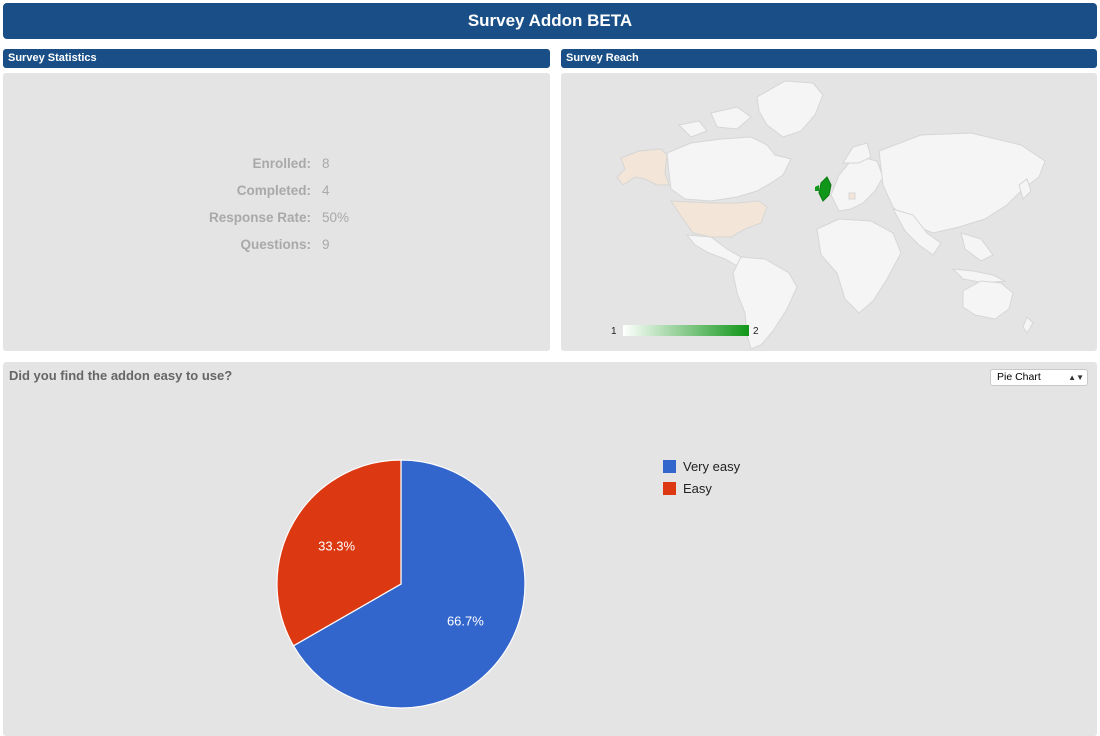 The height and width of the screenshot is (736, 1100). I want to click on map-region-greenland, so click(790, 109).